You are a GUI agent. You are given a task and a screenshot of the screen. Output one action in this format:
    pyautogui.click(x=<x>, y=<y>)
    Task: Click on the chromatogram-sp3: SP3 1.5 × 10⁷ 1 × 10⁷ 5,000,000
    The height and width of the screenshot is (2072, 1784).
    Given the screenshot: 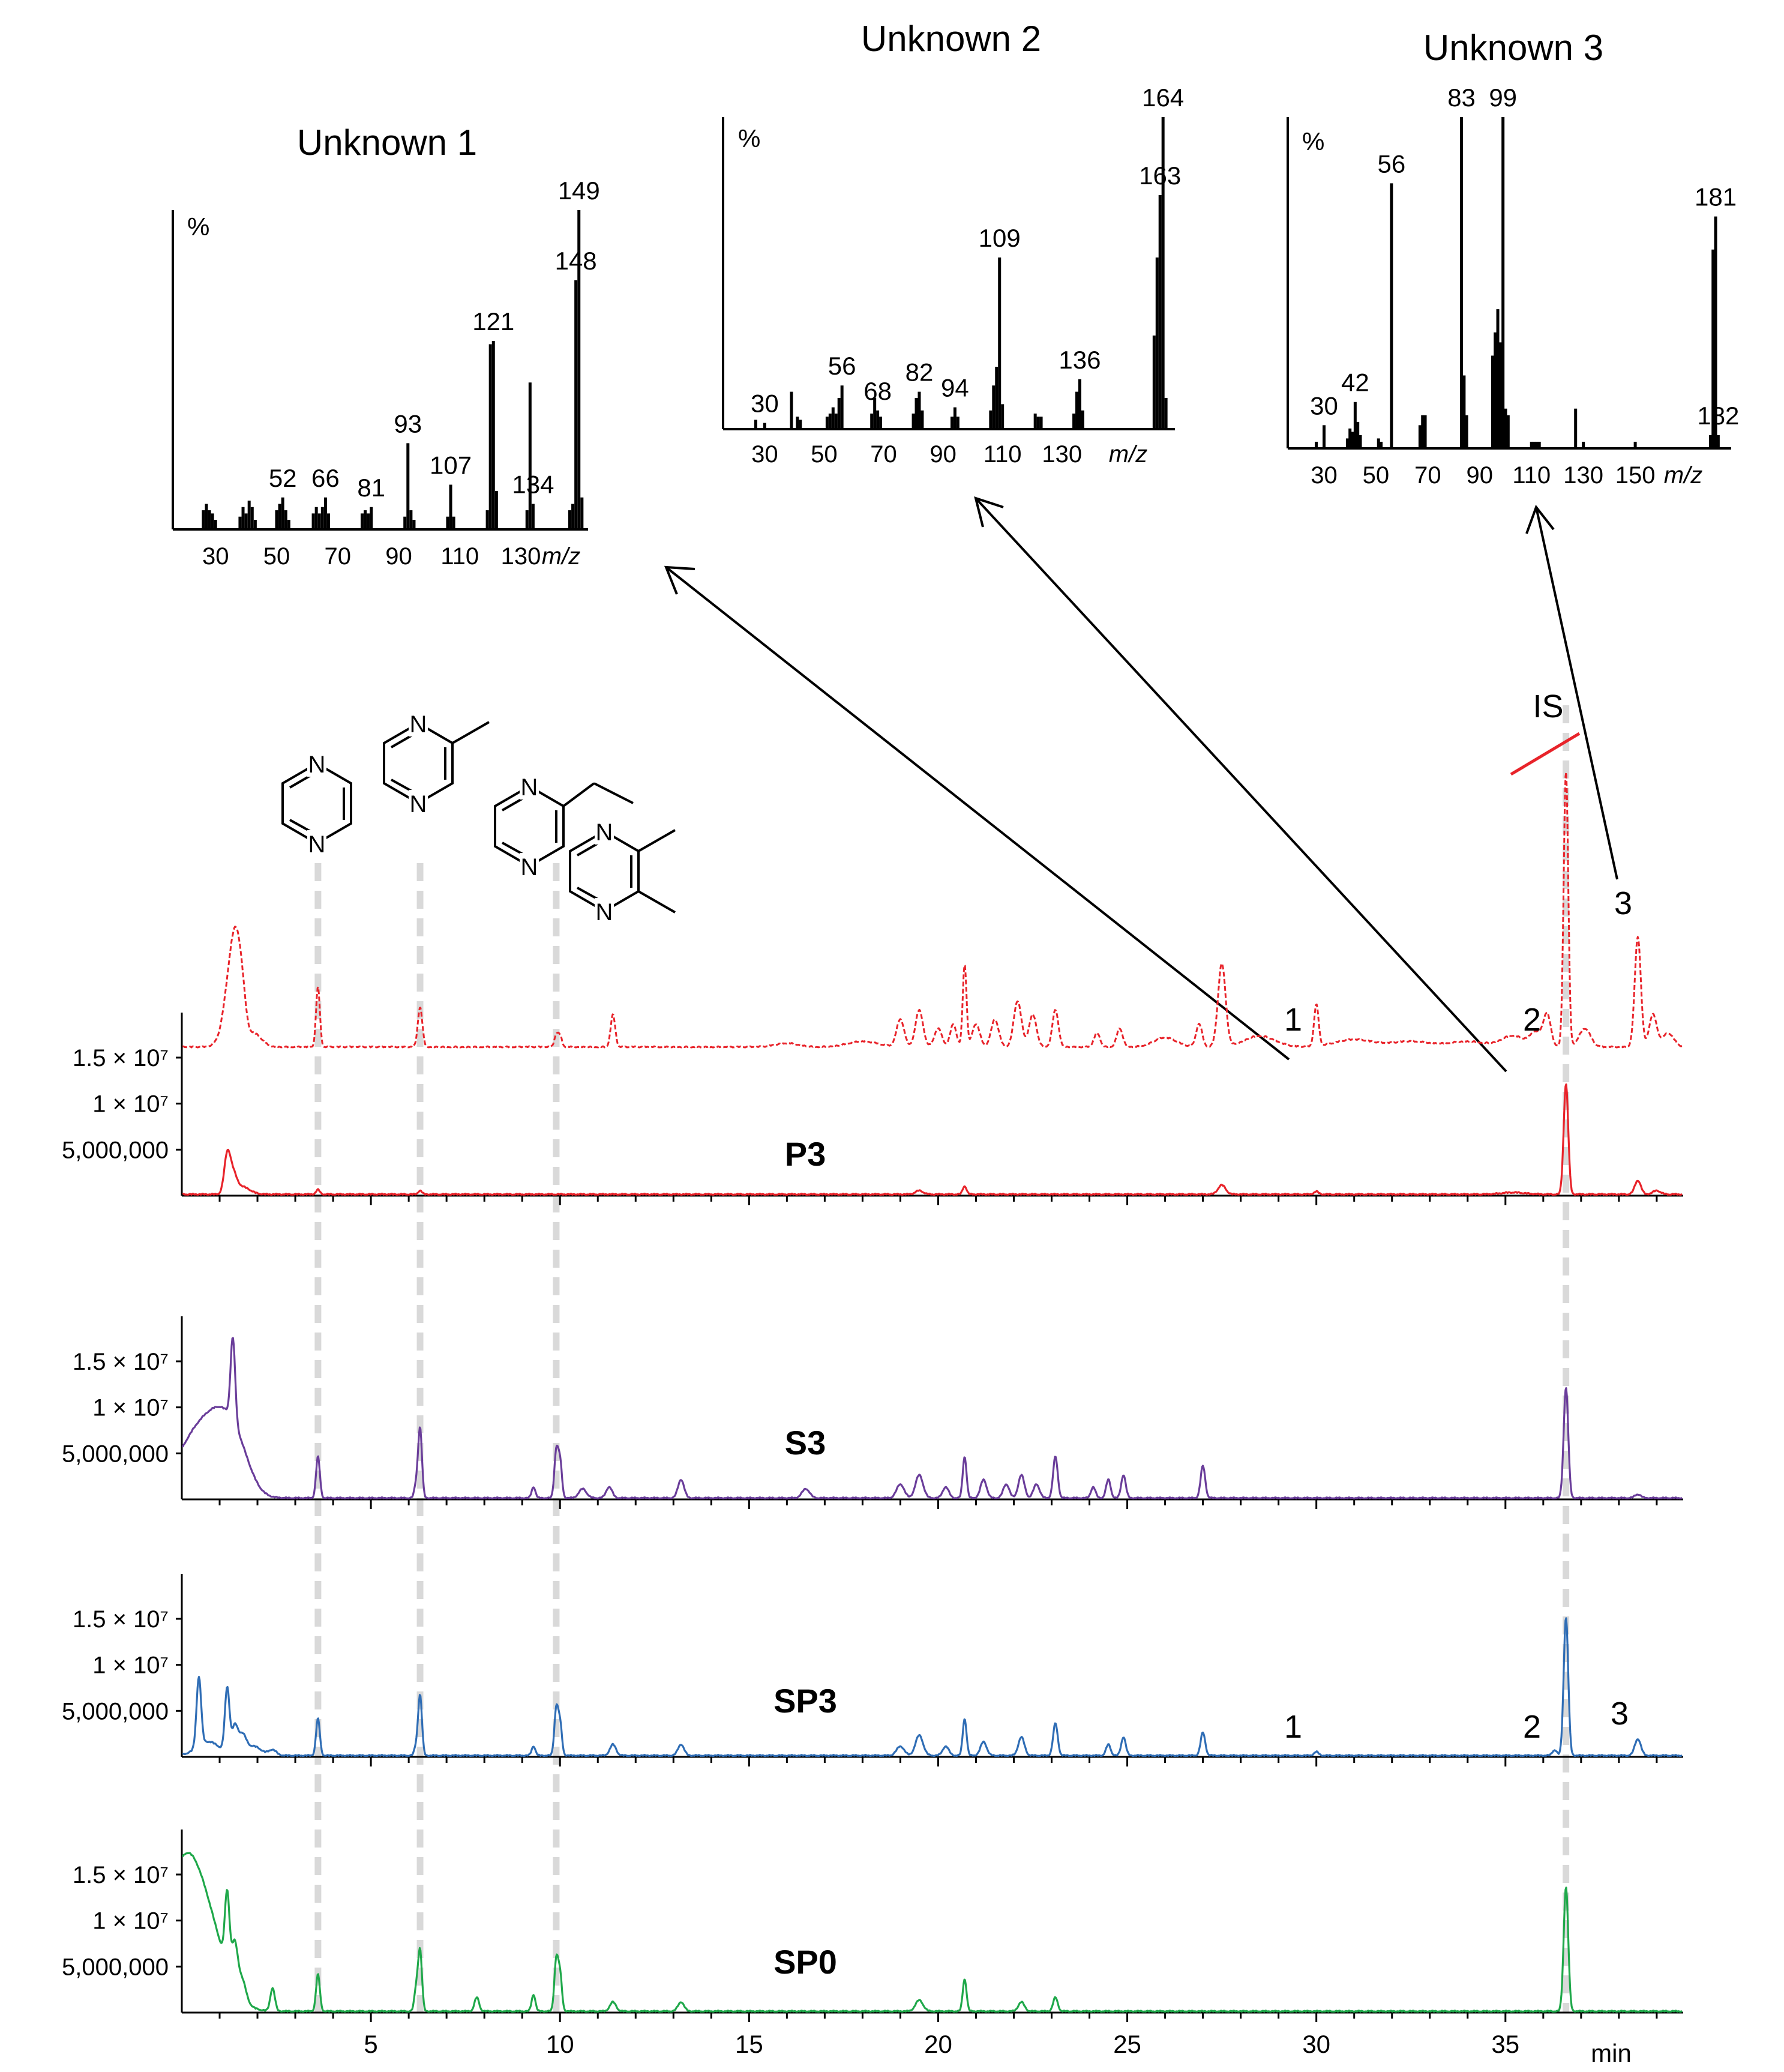 What is the action you would take?
    pyautogui.click(x=872, y=1670)
    